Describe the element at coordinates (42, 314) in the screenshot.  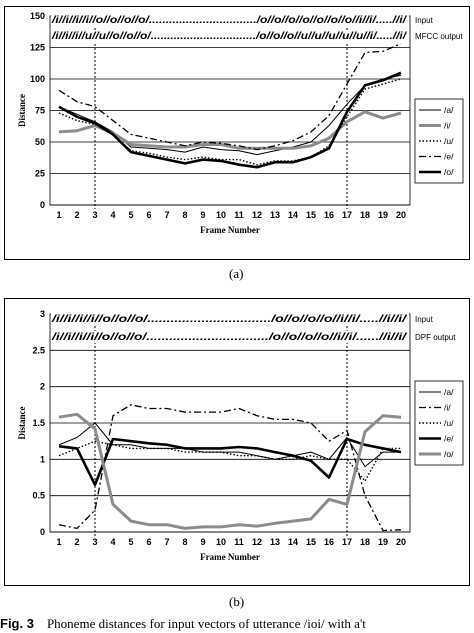
I see `y-tick-label: 3` at that location.